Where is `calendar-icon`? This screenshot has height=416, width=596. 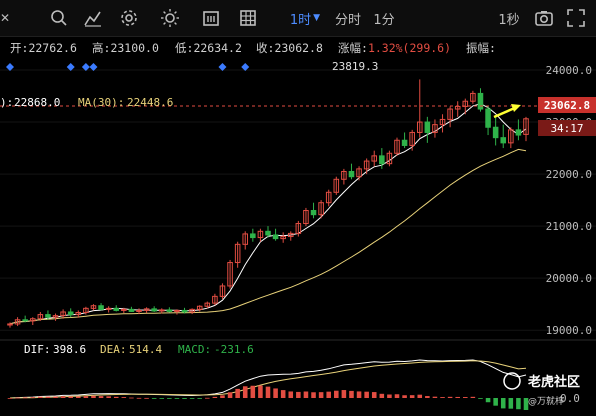
calendar-icon is located at coordinates (211, 18).